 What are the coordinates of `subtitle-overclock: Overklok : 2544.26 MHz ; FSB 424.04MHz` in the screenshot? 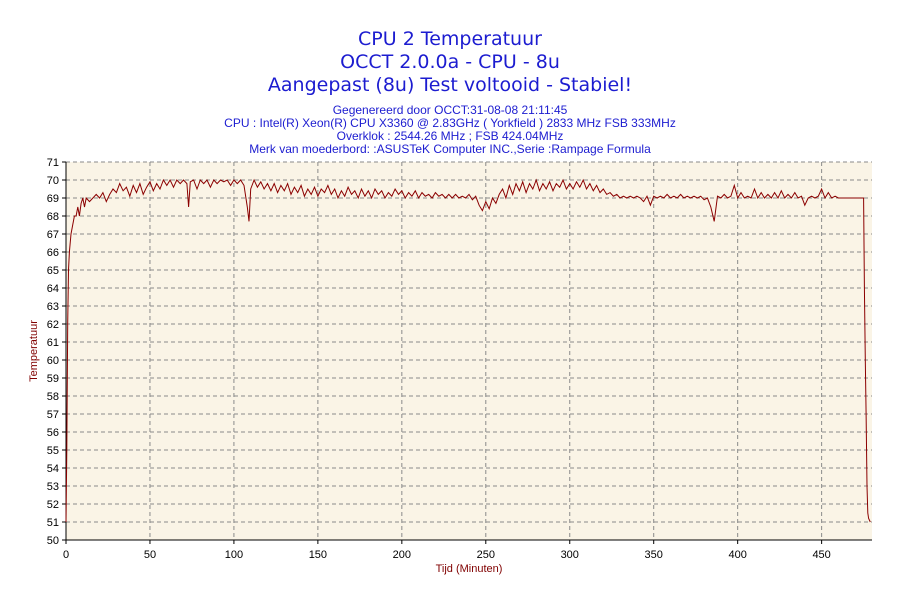 It's located at (450, 136).